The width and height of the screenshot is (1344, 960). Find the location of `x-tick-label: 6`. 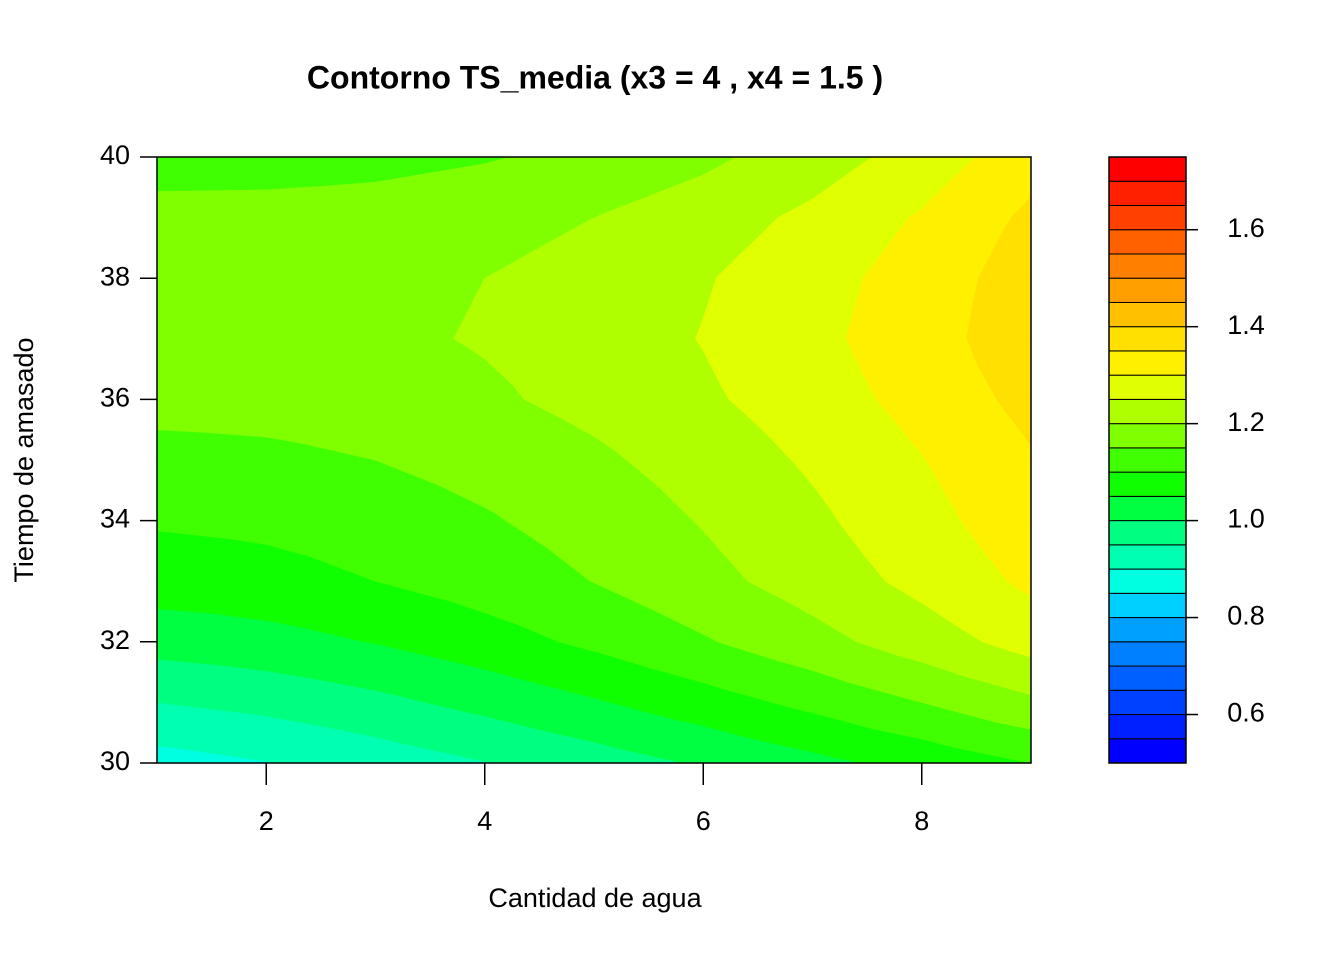

x-tick-label: 6 is located at coordinates (703, 821).